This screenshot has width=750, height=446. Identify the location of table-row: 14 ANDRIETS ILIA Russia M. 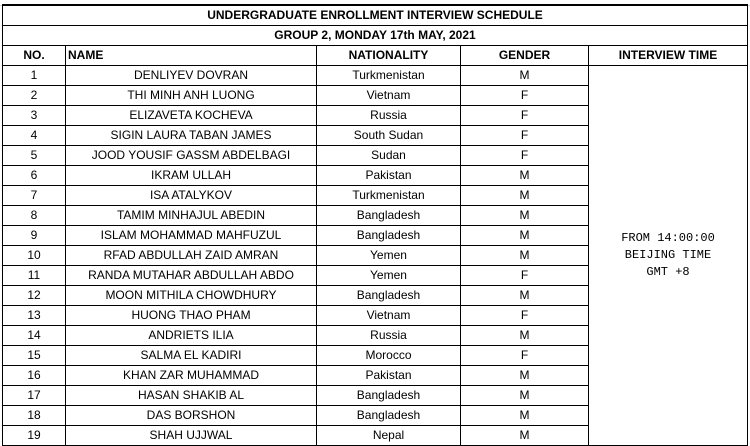
(375, 335).